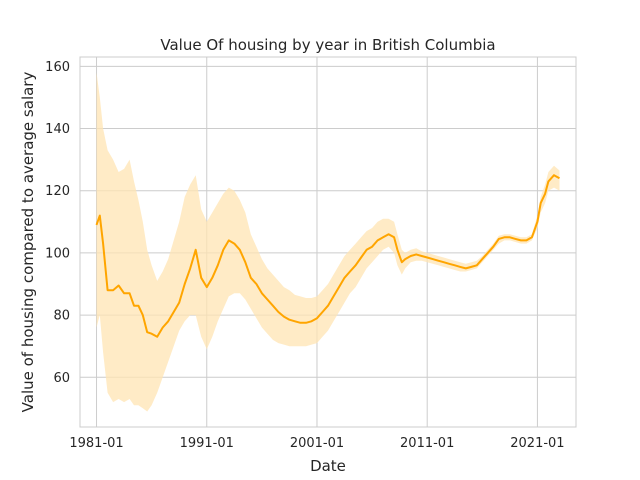 Image resolution: width=640 pixels, height=480 pixels. Describe the element at coordinates (57, 67) in the screenshot. I see `y-tick-label: 160` at that location.